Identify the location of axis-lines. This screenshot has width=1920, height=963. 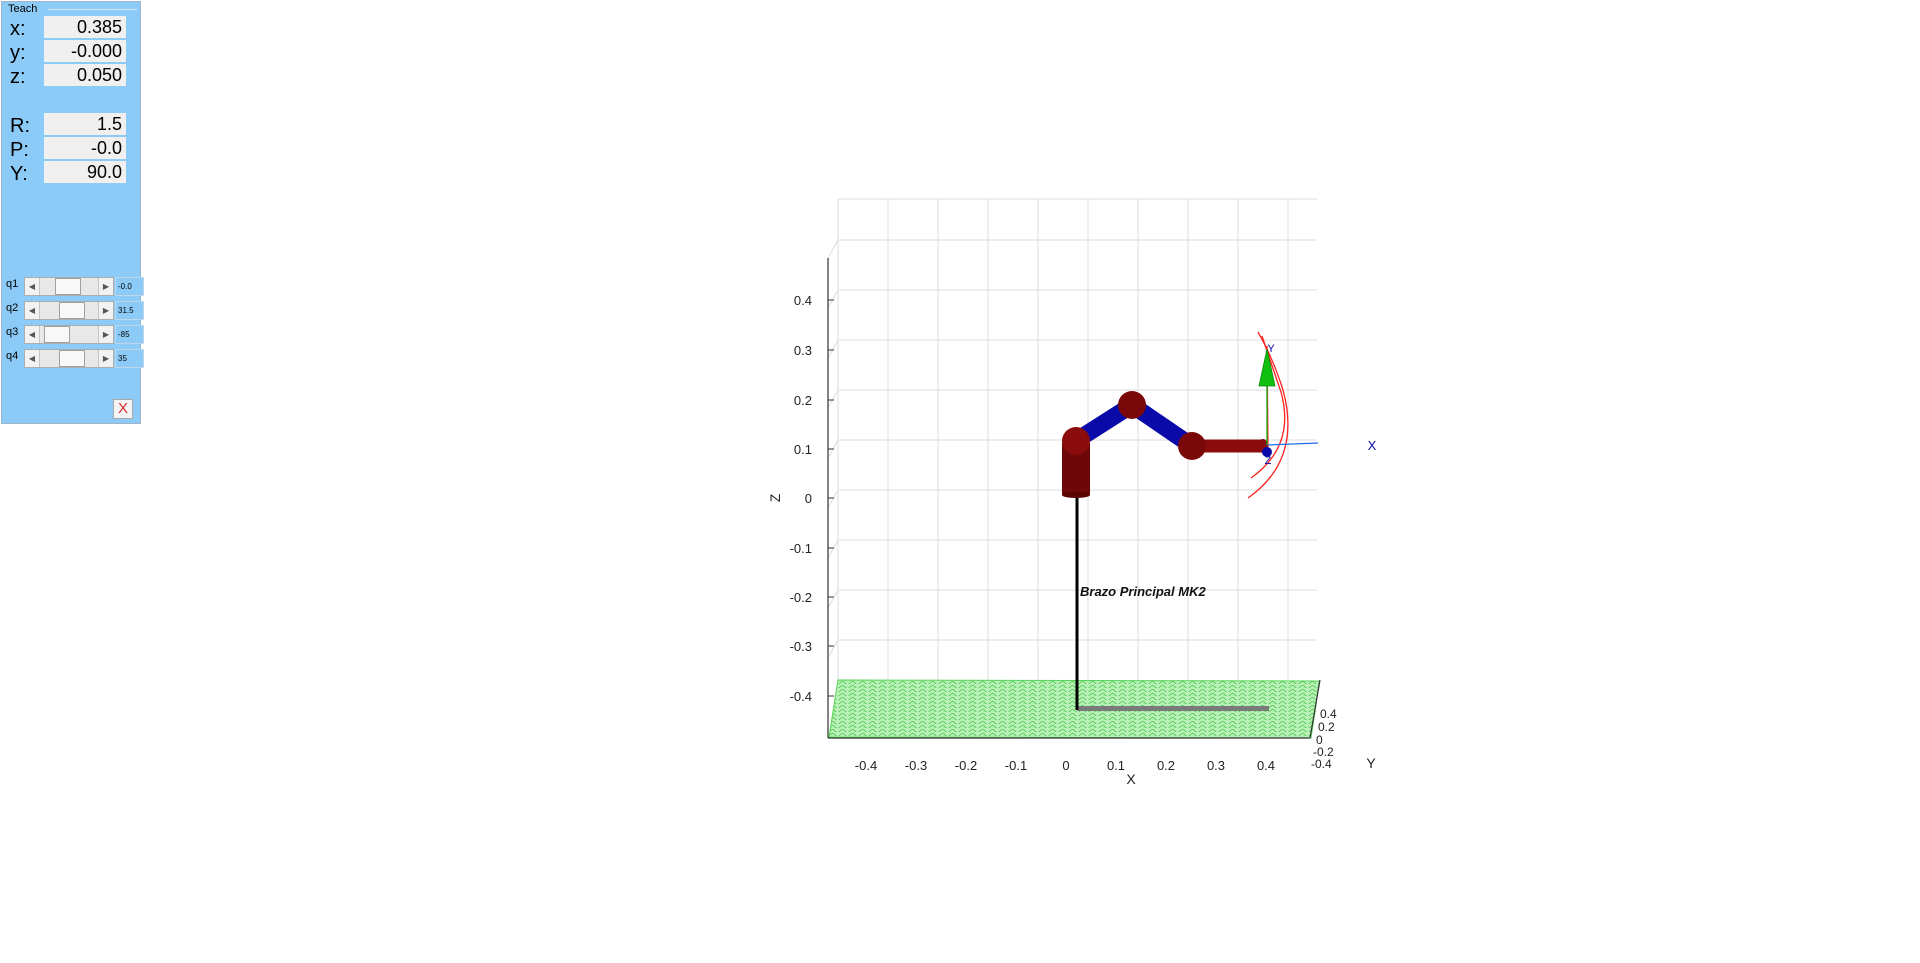
(1074, 498).